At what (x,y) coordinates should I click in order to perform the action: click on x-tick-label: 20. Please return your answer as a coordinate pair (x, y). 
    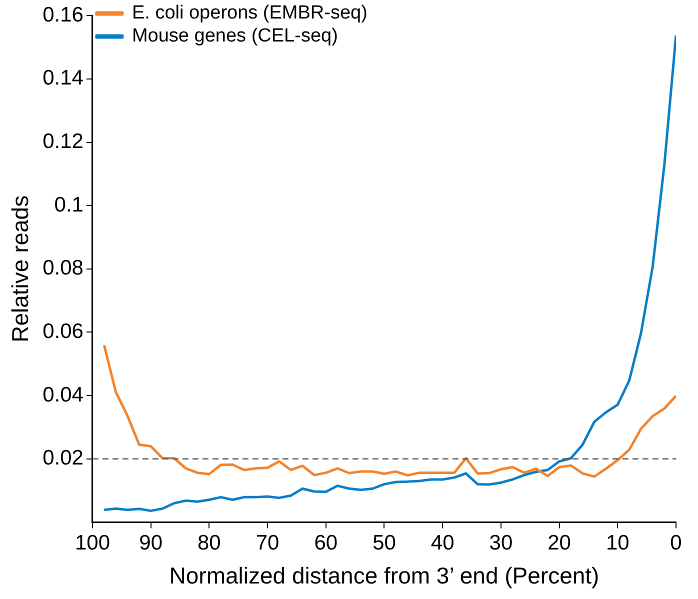
    Looking at the image, I should click on (559, 543).